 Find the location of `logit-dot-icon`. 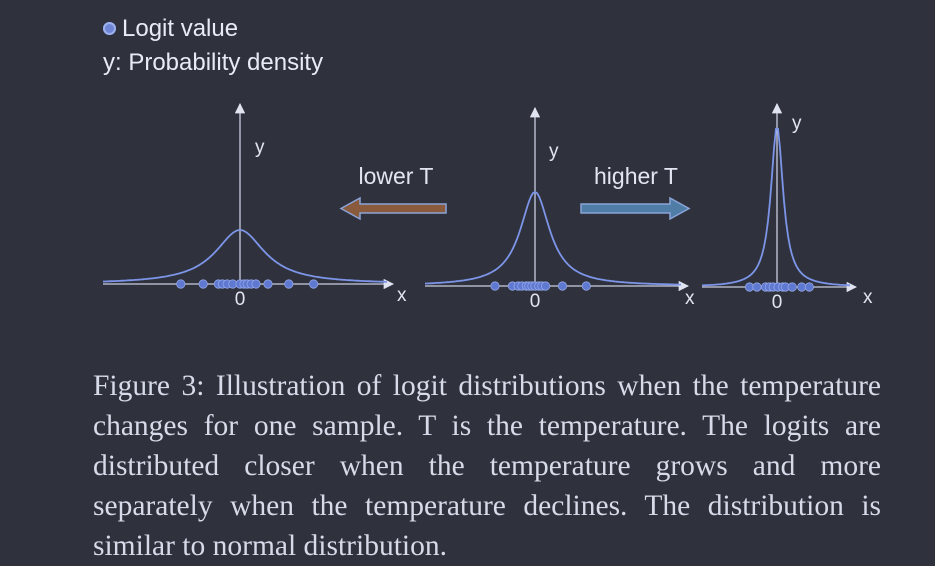

logit-dot-icon is located at coordinates (109, 28).